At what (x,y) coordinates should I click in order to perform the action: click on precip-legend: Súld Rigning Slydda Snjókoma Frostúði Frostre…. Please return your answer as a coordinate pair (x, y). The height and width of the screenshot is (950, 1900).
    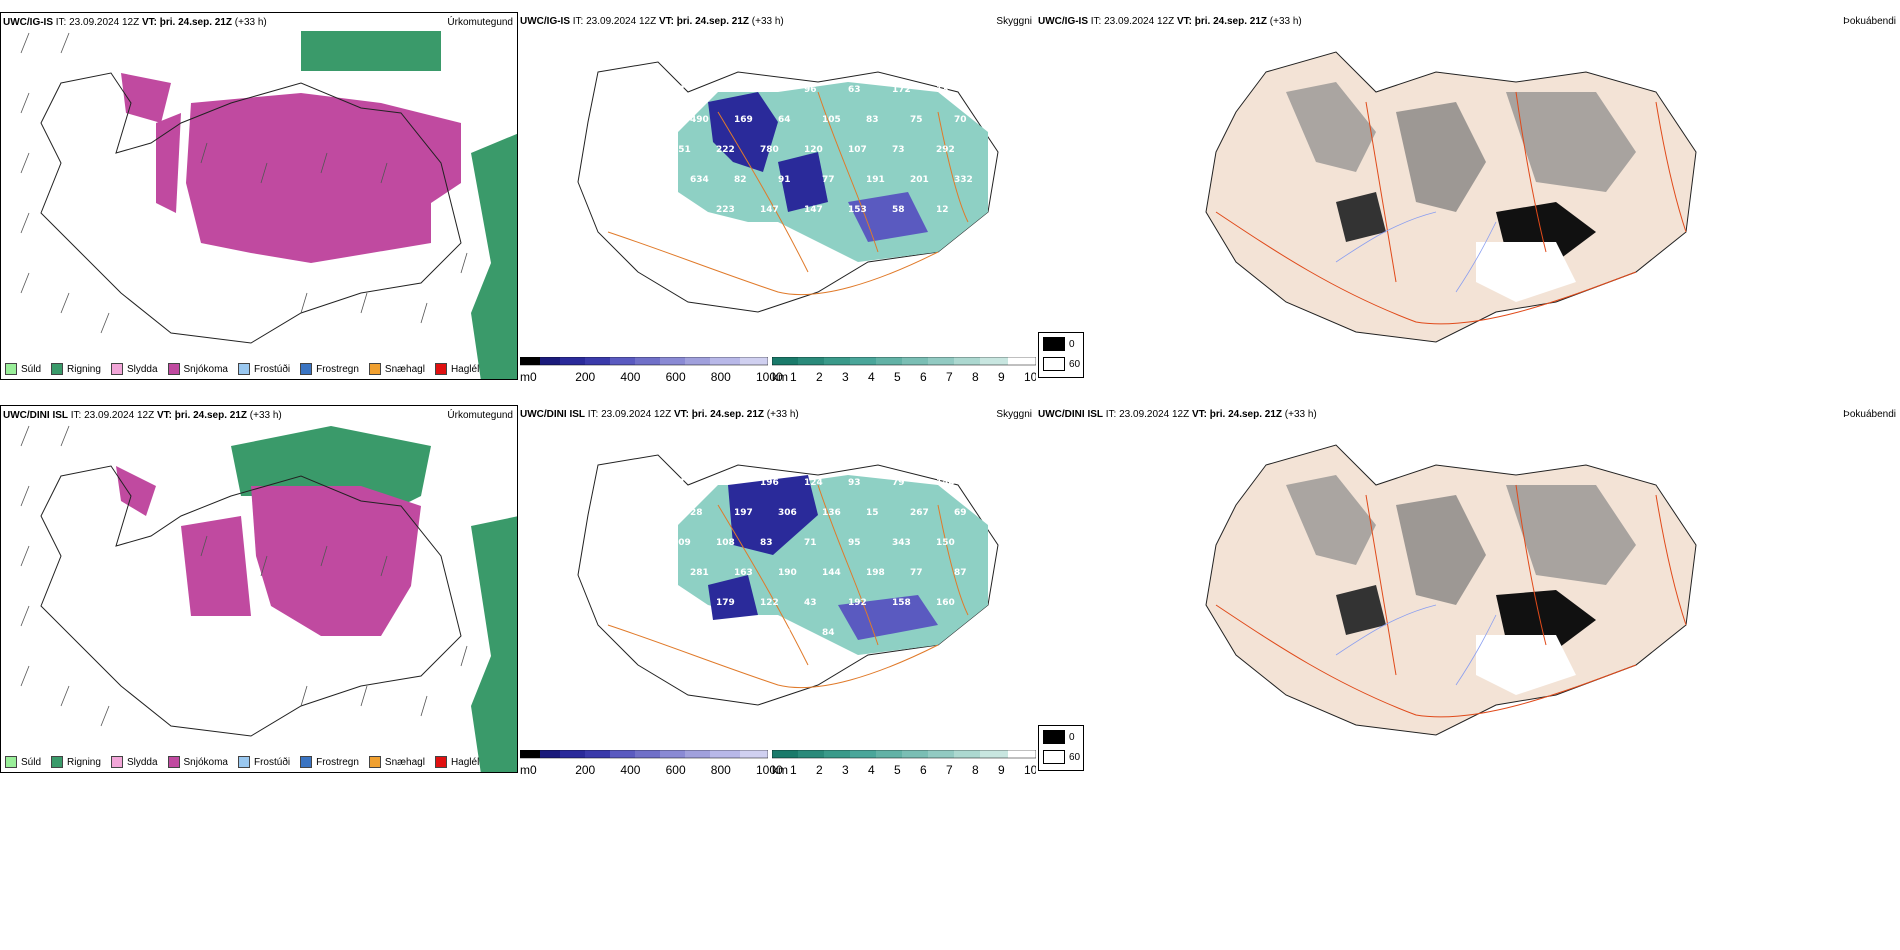
    Looking at the image, I should click on (242, 762).